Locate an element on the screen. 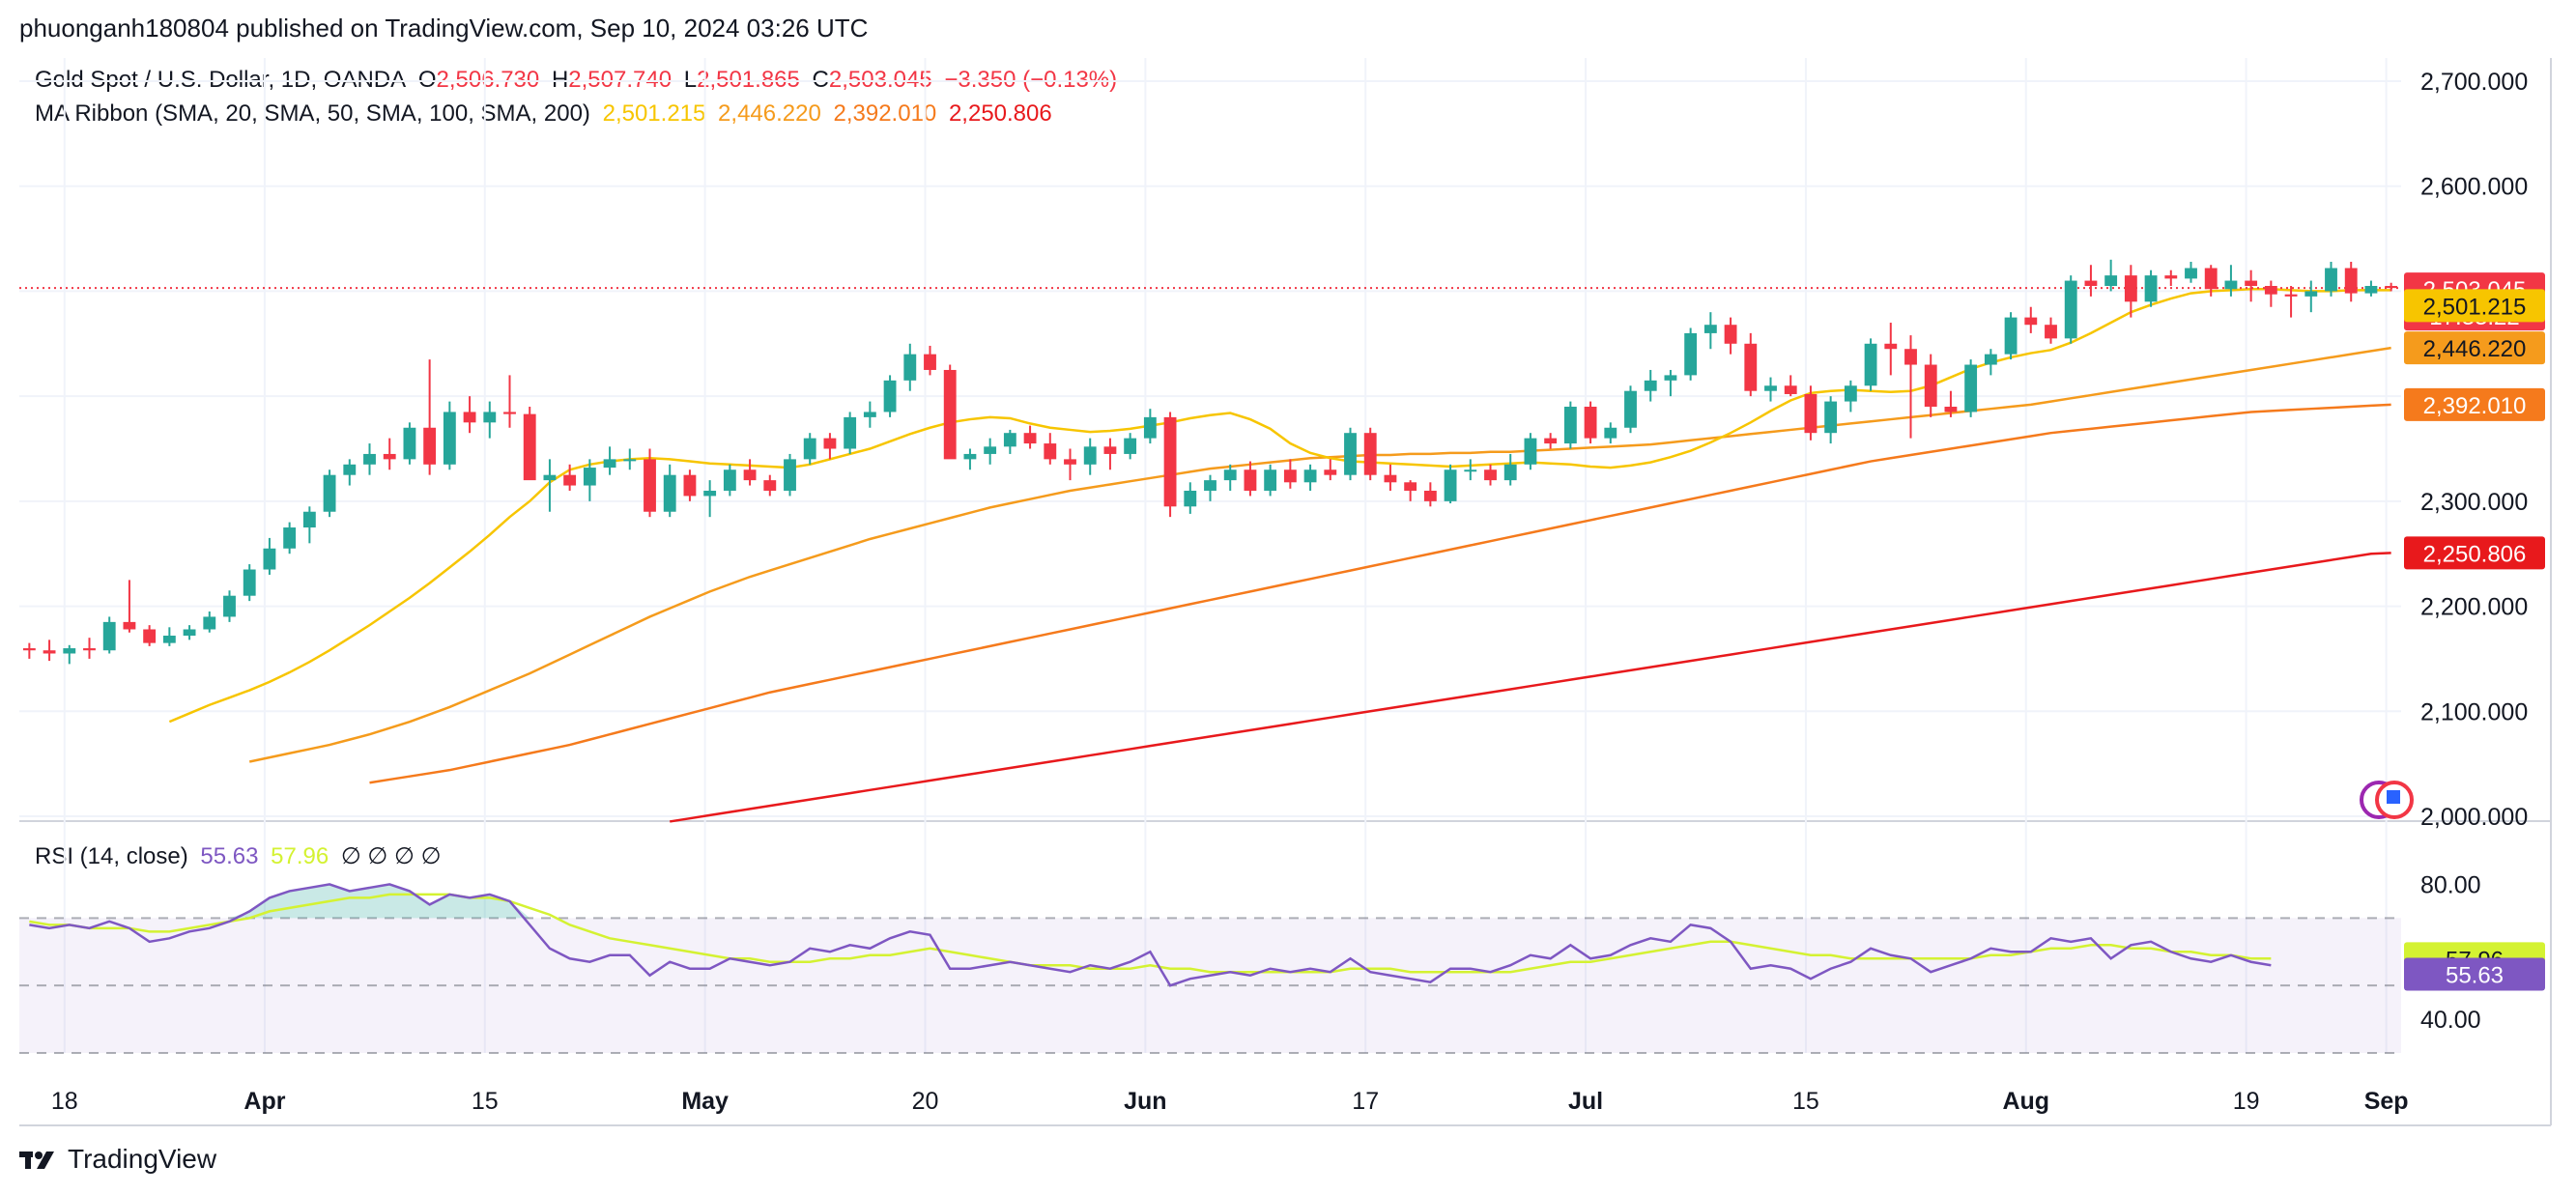 The height and width of the screenshot is (1194, 2576). rsi-ma-line is located at coordinates (1151, 934).